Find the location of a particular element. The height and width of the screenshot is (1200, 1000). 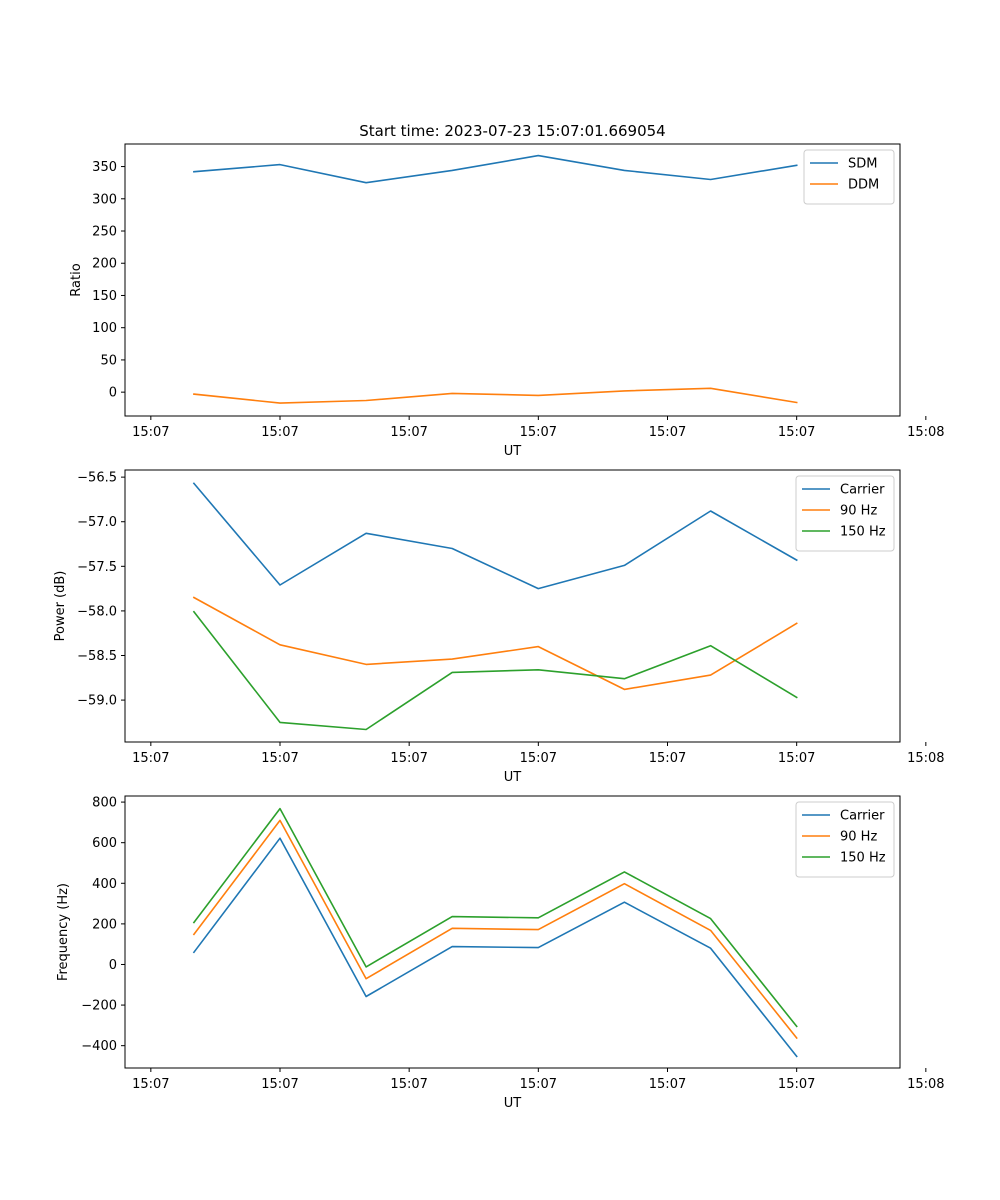

y-tick-label: 400 is located at coordinates (104, 884).